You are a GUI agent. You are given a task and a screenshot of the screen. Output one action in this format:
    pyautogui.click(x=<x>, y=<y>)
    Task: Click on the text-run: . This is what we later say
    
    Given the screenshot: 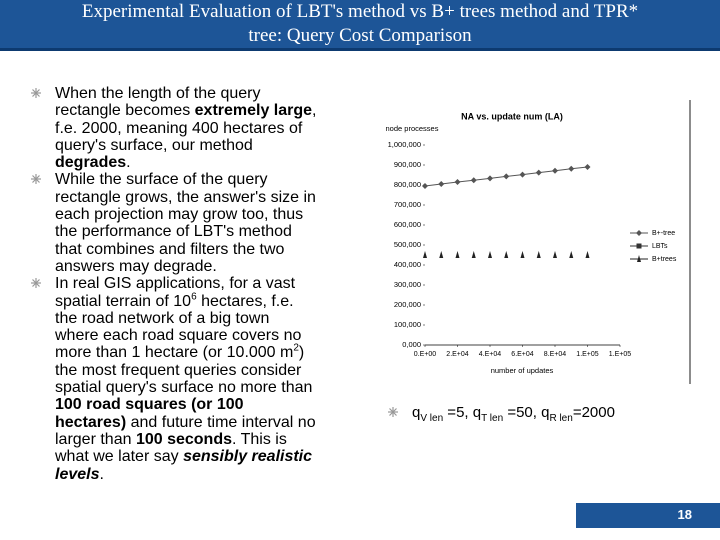 What is the action you would take?
    pyautogui.click(x=171, y=448)
    